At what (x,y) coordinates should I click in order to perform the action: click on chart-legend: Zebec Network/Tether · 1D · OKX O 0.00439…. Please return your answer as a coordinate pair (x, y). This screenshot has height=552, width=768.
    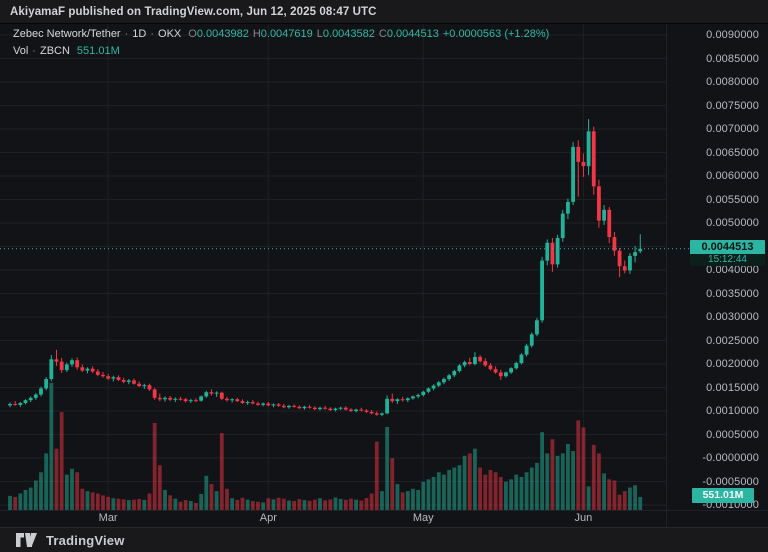
    Looking at the image, I should click on (281, 42).